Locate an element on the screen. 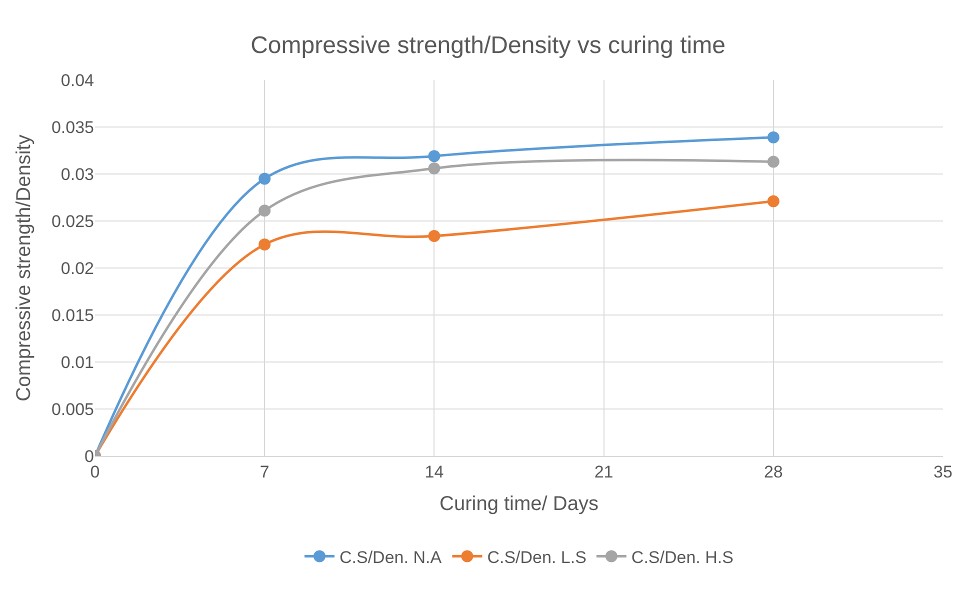 The image size is (976, 606). y-tick-label: 0.005 is located at coordinates (72, 409).